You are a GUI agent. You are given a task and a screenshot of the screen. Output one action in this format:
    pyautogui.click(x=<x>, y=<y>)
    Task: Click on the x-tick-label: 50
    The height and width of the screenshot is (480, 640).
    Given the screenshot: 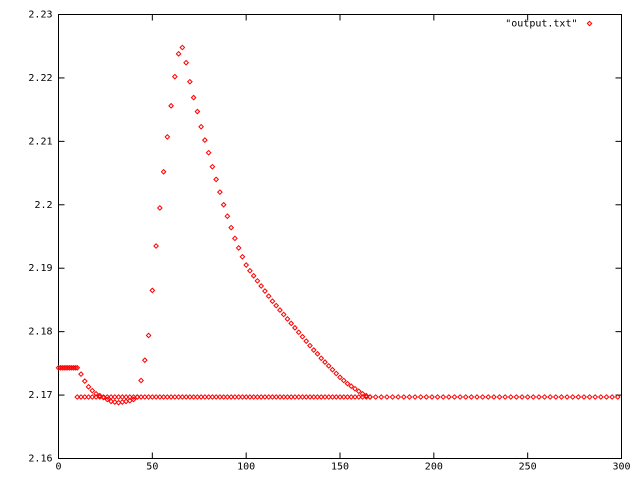 What is the action you would take?
    pyautogui.click(x=152, y=467)
    